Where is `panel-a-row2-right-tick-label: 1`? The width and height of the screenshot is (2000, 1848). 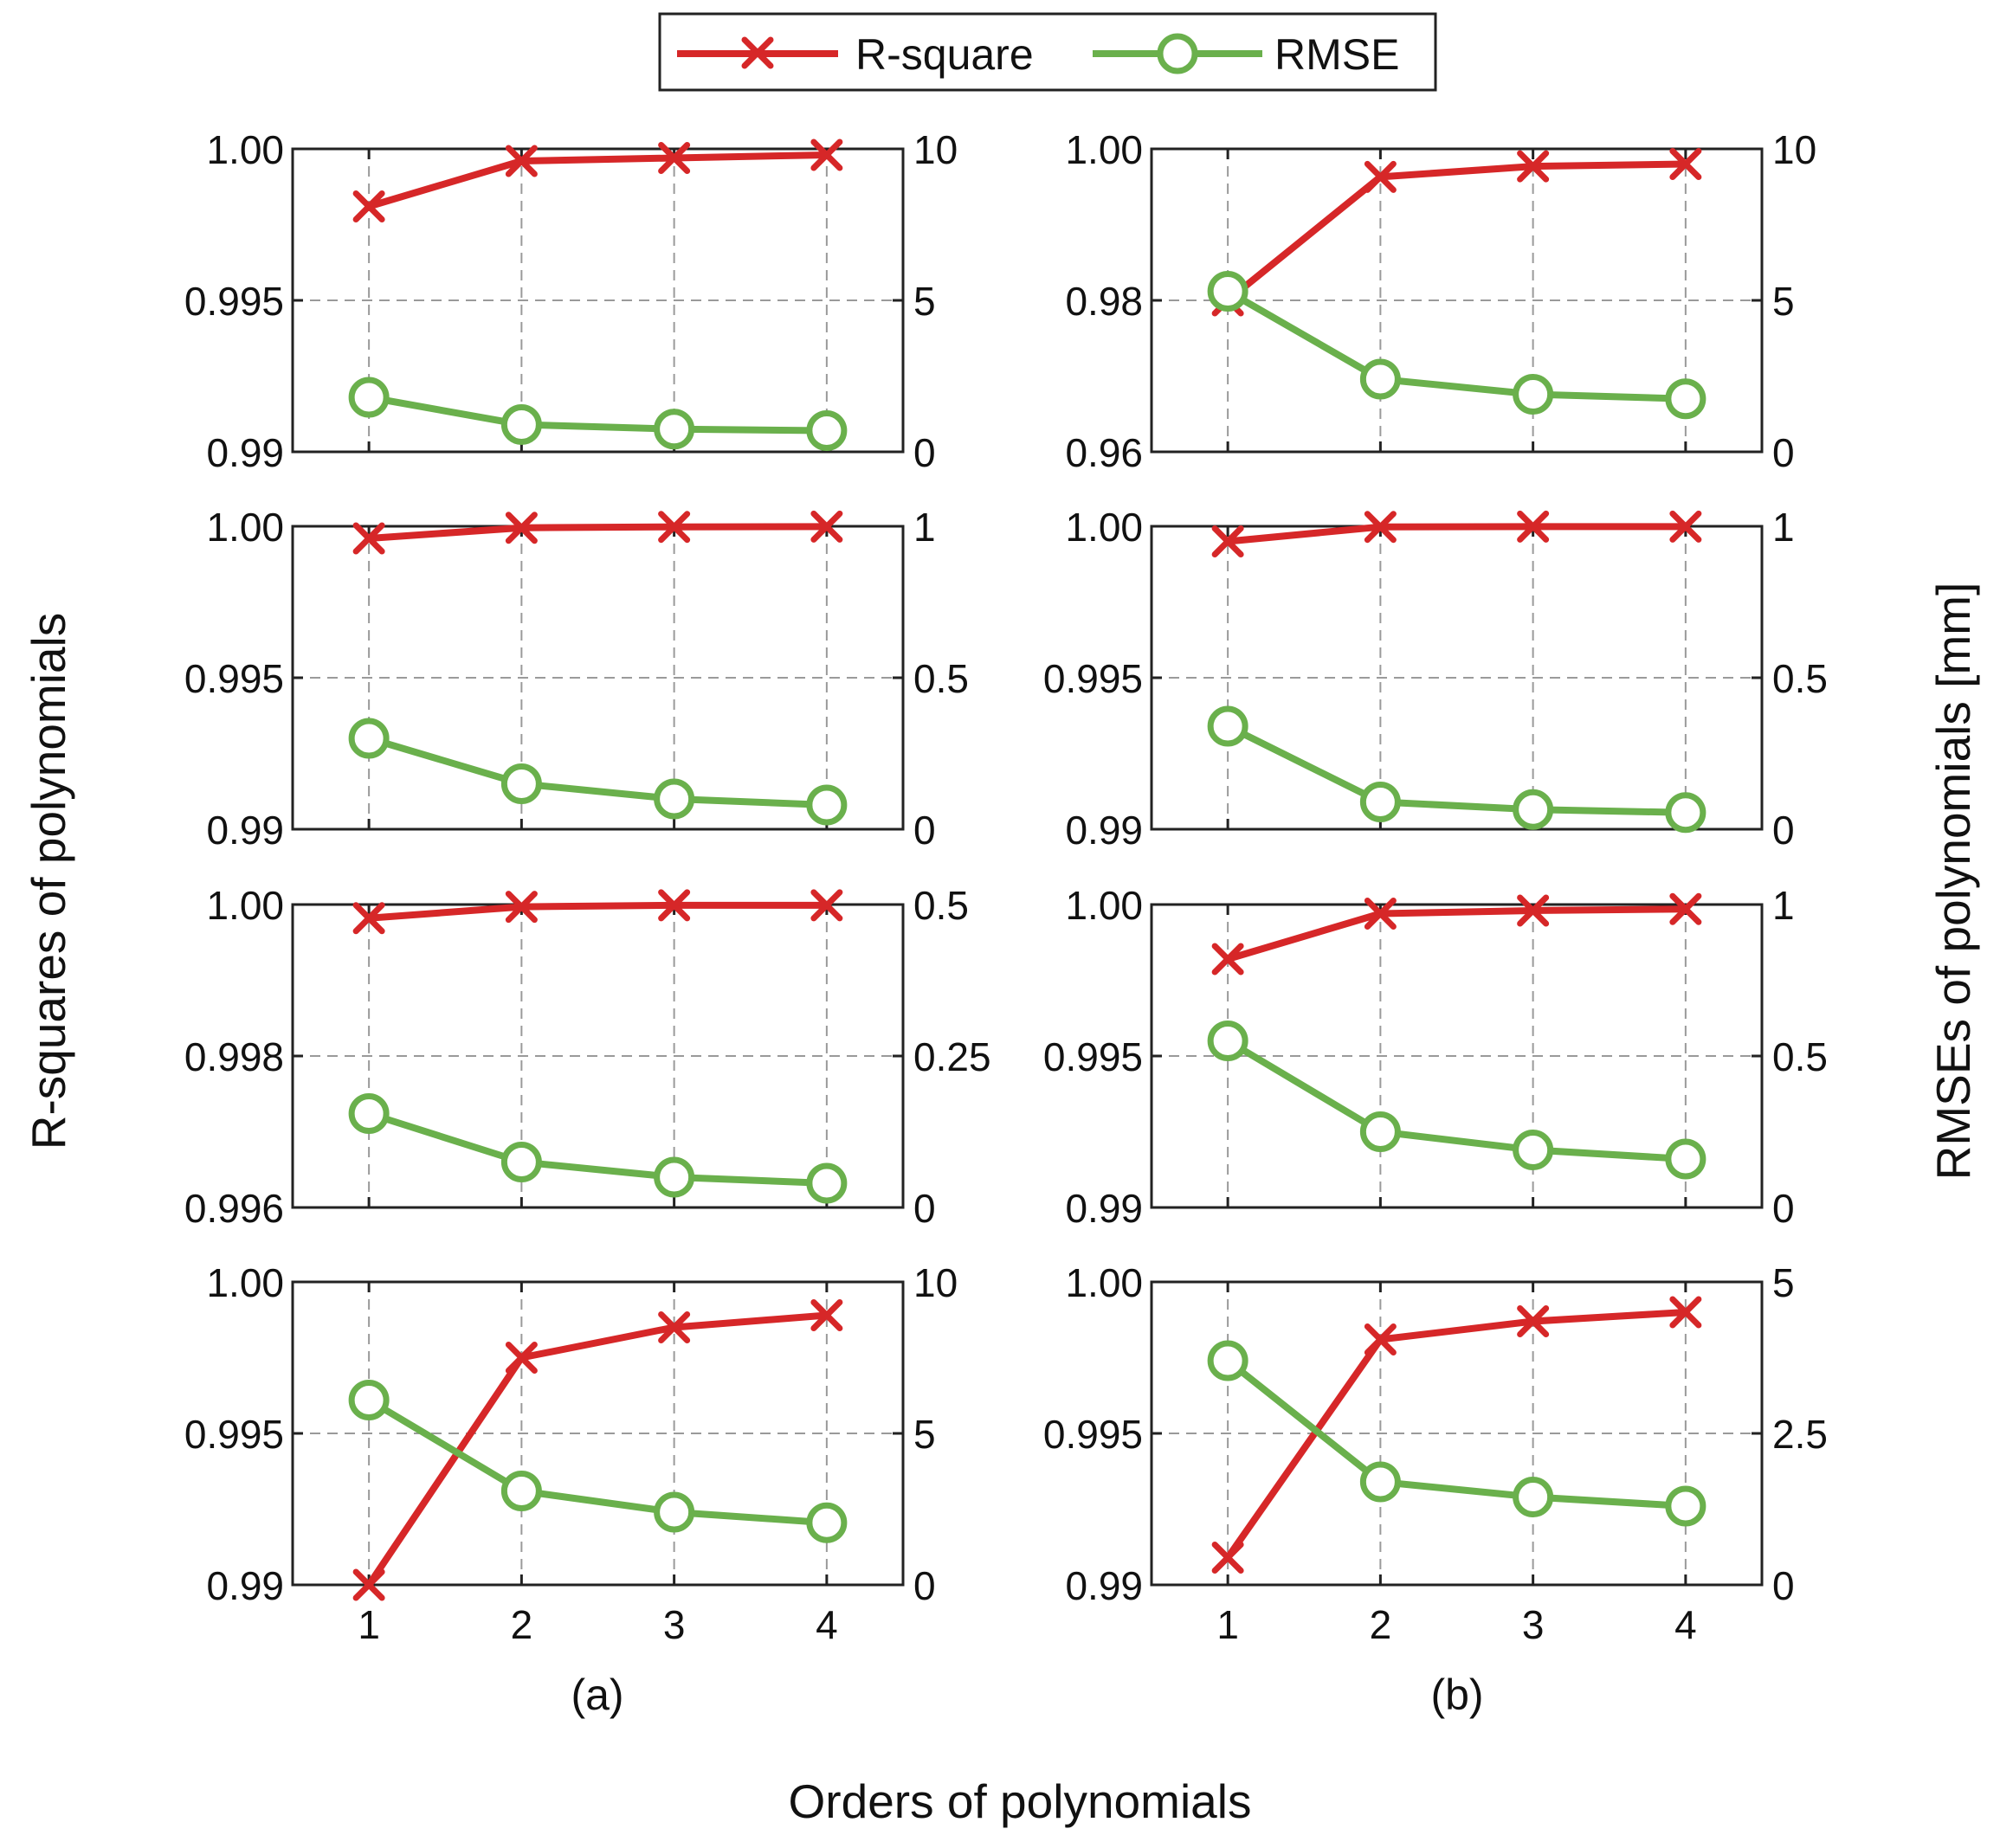 panel-a-row2-right-tick-label: 1 is located at coordinates (925, 527).